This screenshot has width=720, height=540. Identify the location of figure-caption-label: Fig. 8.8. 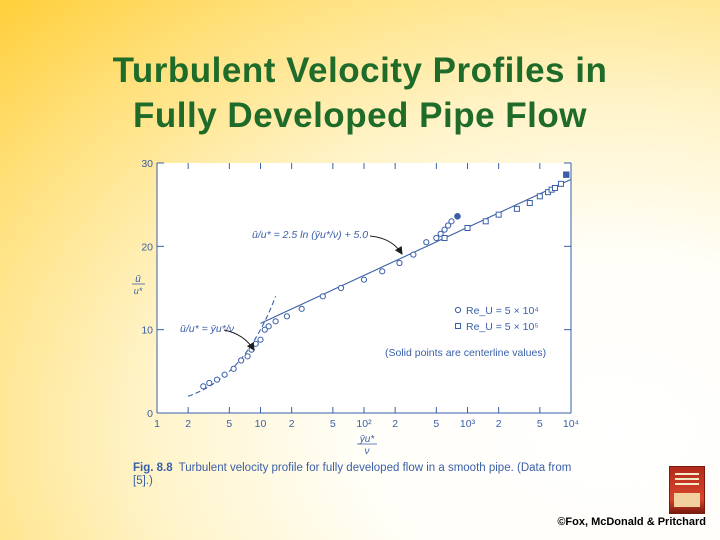
(153, 468).